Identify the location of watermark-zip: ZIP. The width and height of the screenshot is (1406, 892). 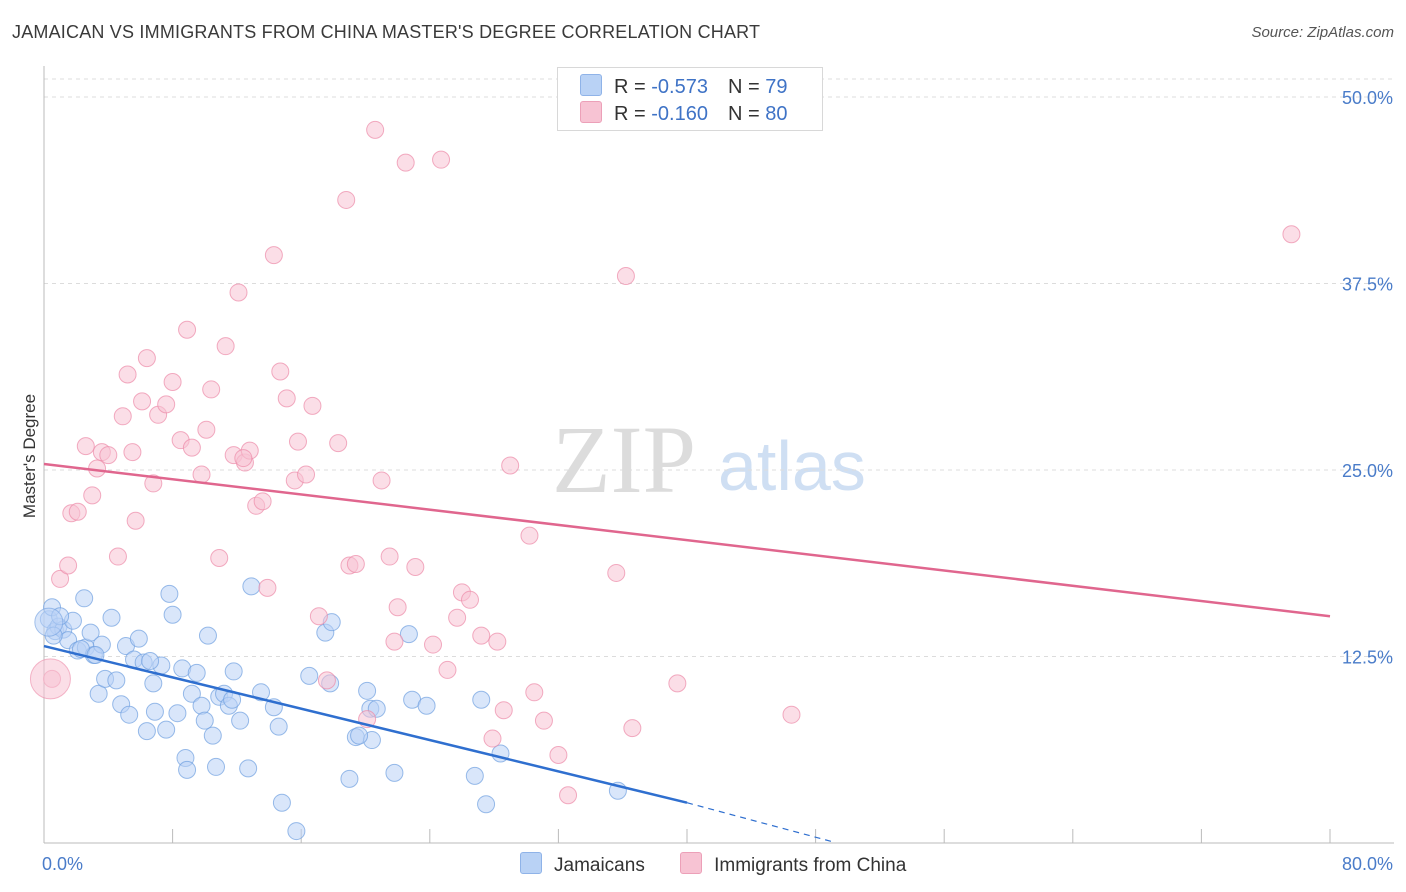
(624, 459).